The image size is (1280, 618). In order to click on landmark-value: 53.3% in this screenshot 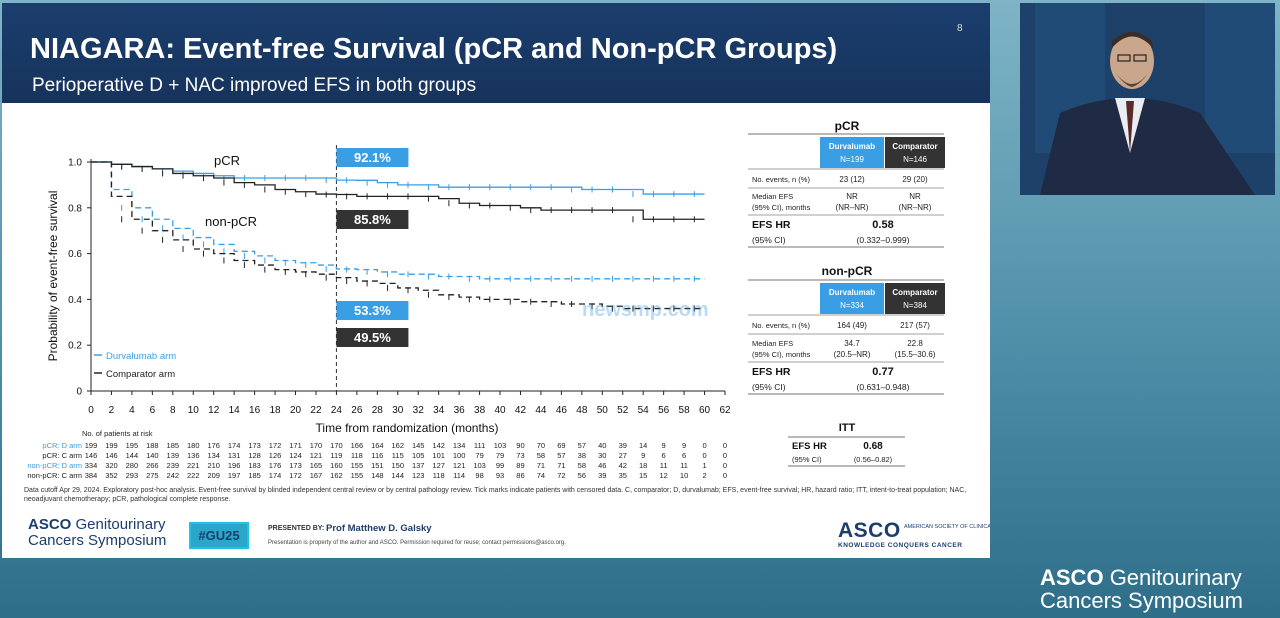, I will do `click(372, 310)`.